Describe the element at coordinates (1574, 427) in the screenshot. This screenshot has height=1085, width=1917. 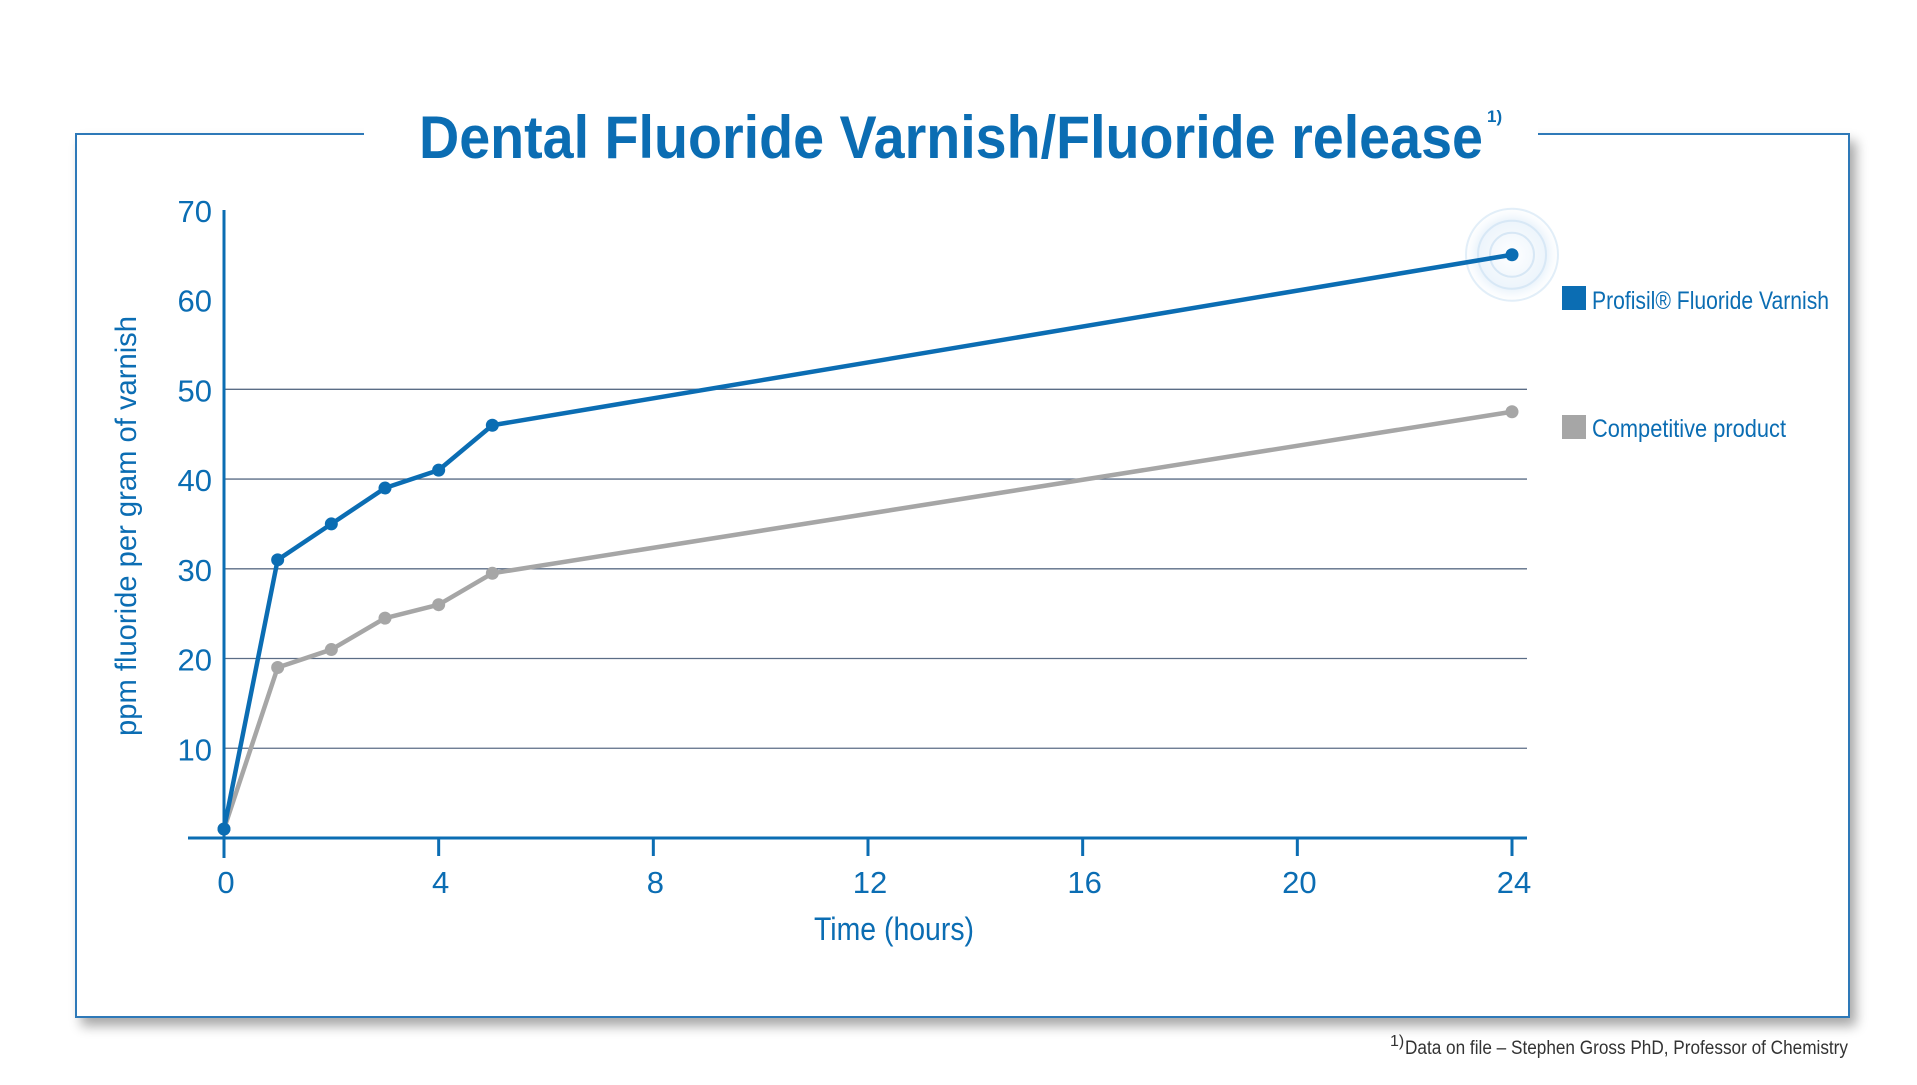
I see `legend-swatch-competitive` at that location.